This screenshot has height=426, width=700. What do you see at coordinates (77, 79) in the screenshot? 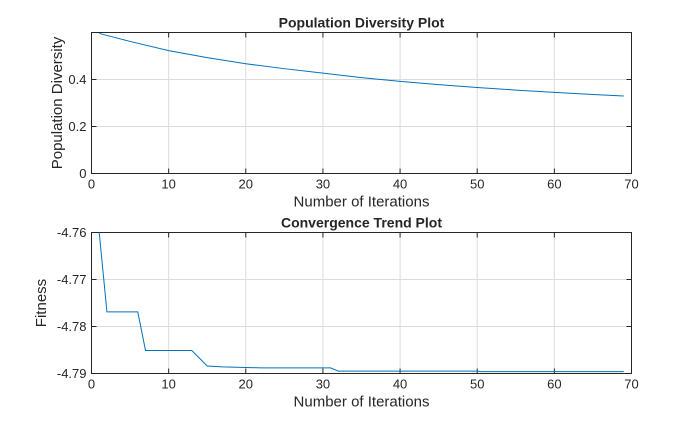
I see `y-tick-label: 0.4` at bounding box center [77, 79].